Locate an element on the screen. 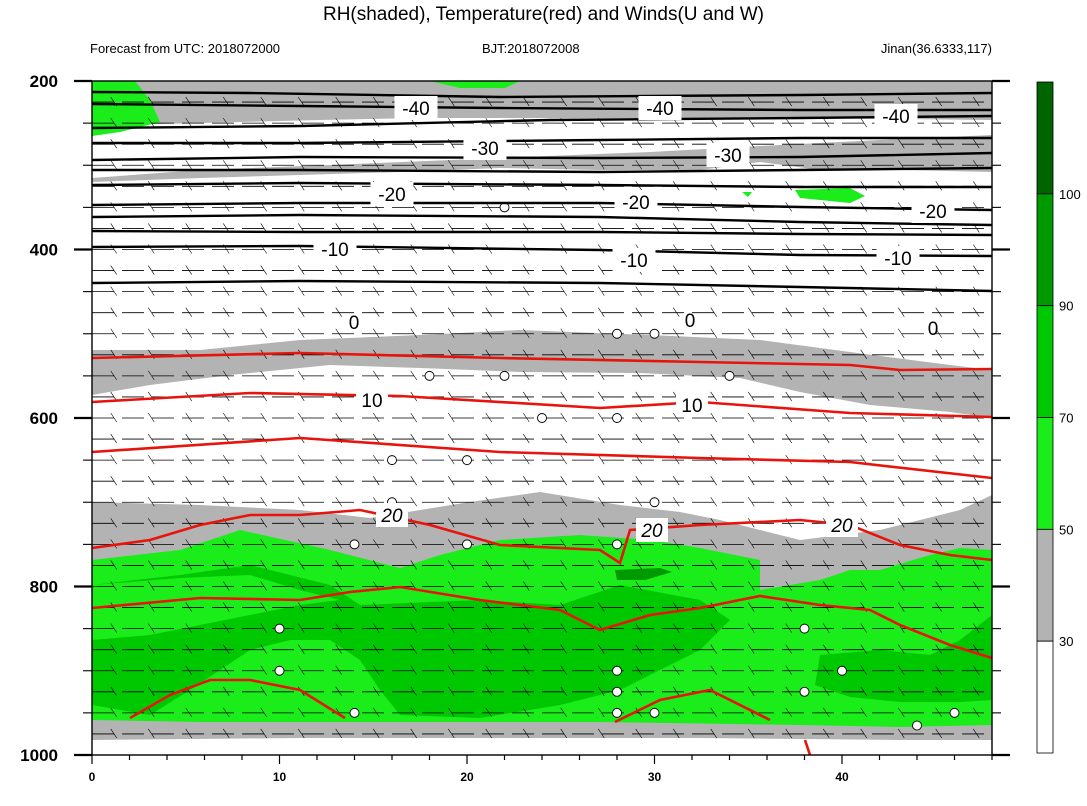 The height and width of the screenshot is (806, 1087). contour-label: -40 is located at coordinates (659, 109).